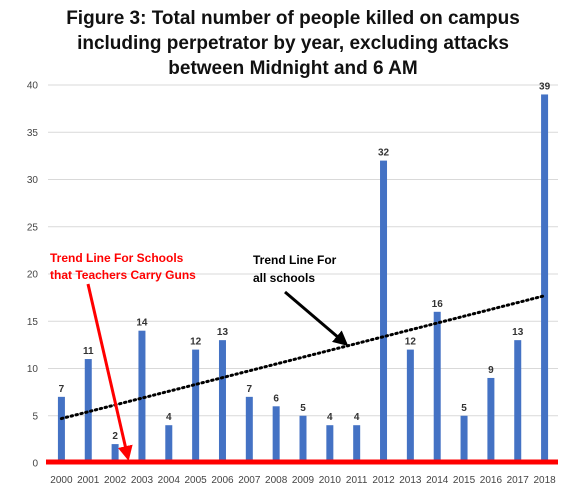 The image size is (586, 493). Describe the element at coordinates (438, 304) in the screenshot. I see `data-label: 16` at that location.